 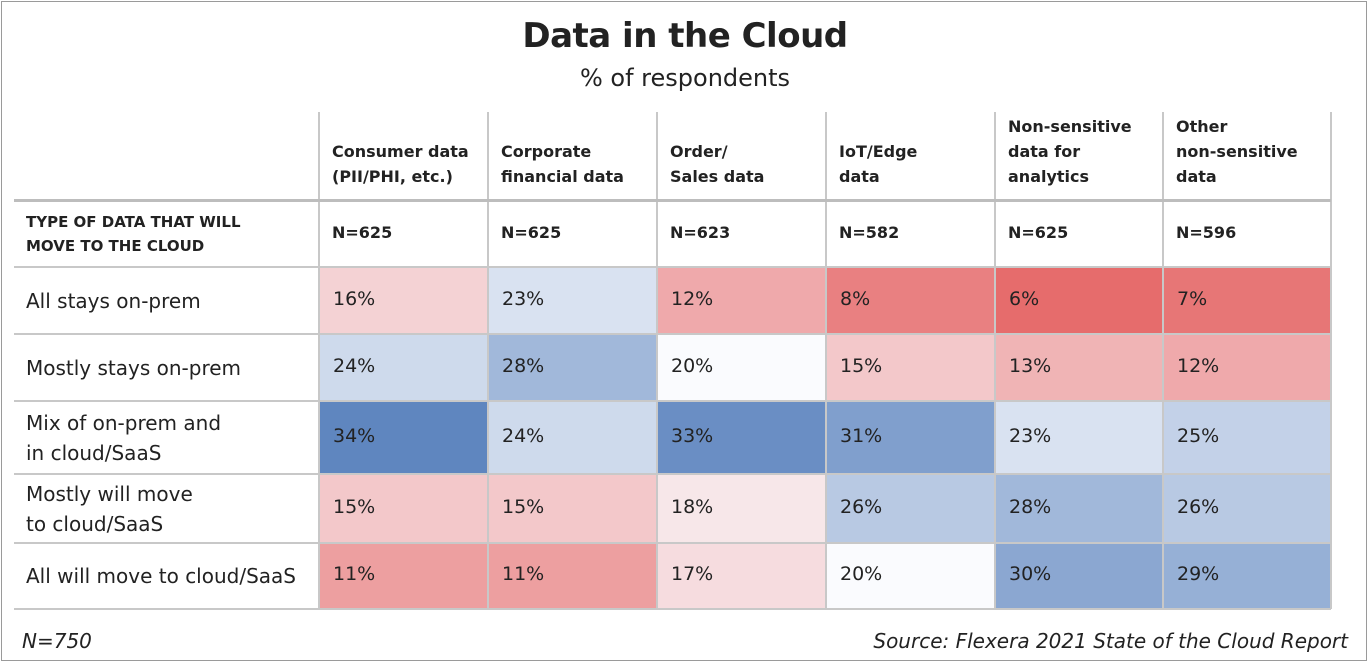 What do you see at coordinates (692, 506) in the screenshot?
I see `cell-value: 18%` at bounding box center [692, 506].